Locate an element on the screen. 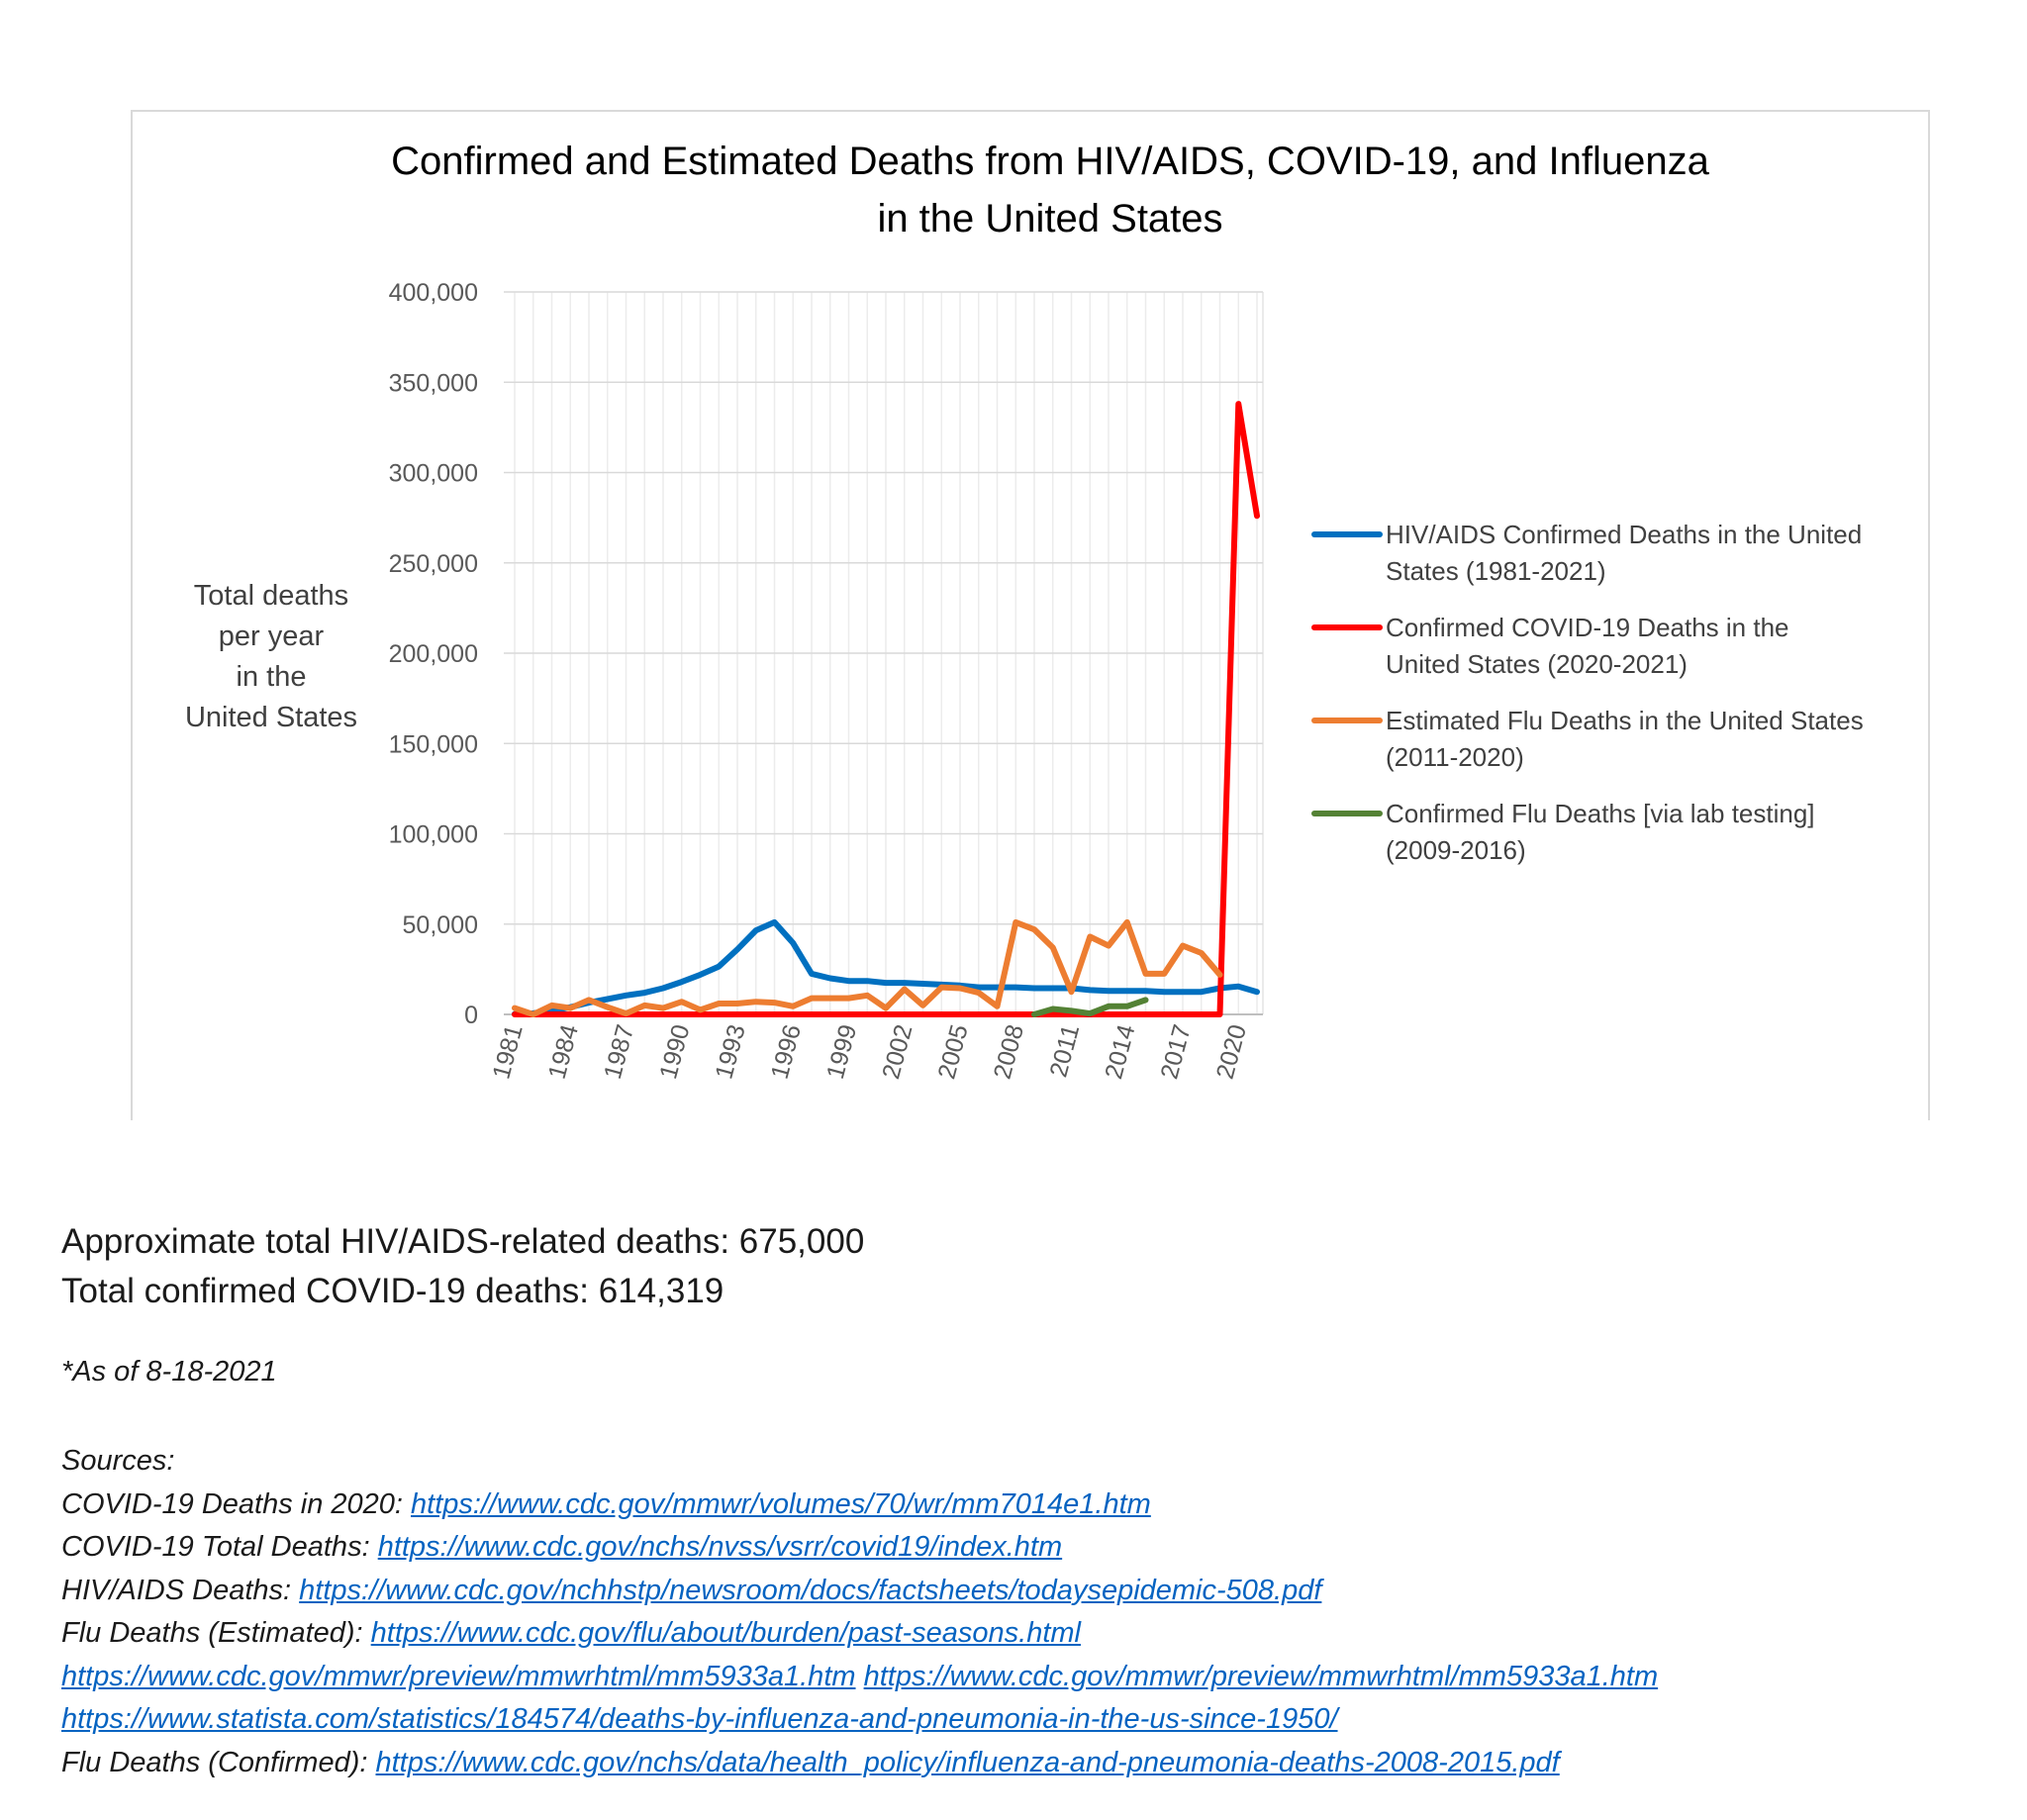 The height and width of the screenshot is (1820, 2027). x-tick-label: 2011 is located at coordinates (1064, 1050).